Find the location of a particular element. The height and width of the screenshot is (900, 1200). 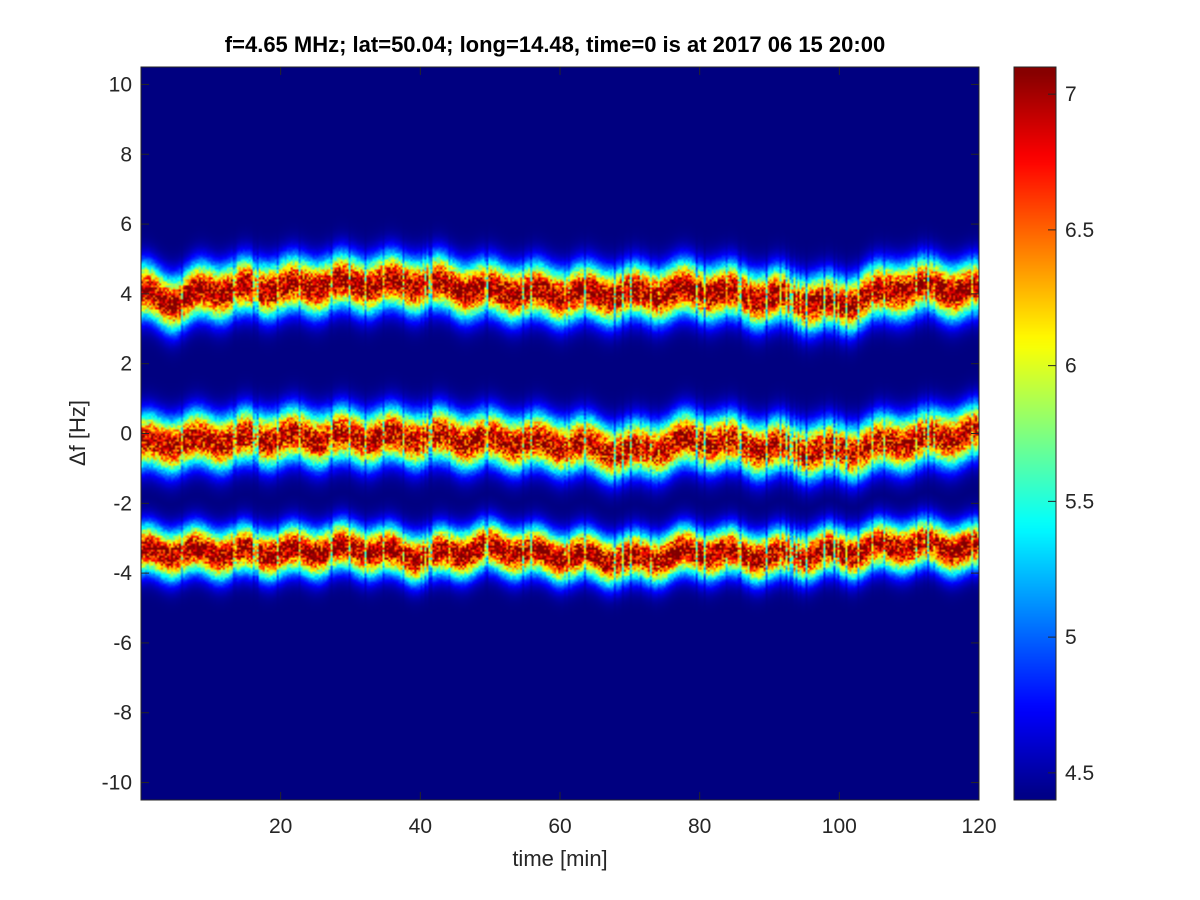

y-tick-label: -4 is located at coordinates (122, 573).